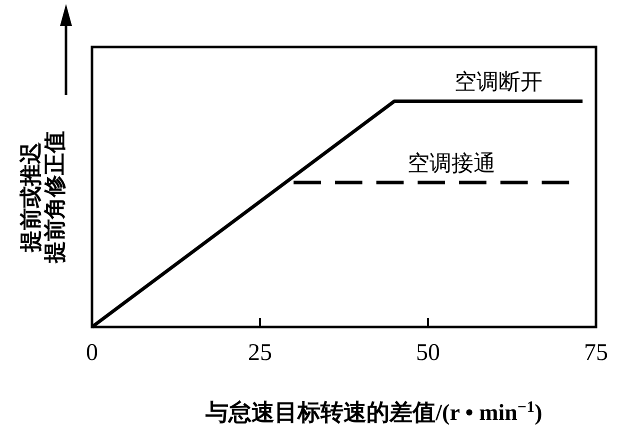 This screenshot has height=437, width=629. Describe the element at coordinates (374, 411) in the screenshot. I see `xlabel: 与怠速目标转速的差值/(r • min$^{−1}$)` at that location.